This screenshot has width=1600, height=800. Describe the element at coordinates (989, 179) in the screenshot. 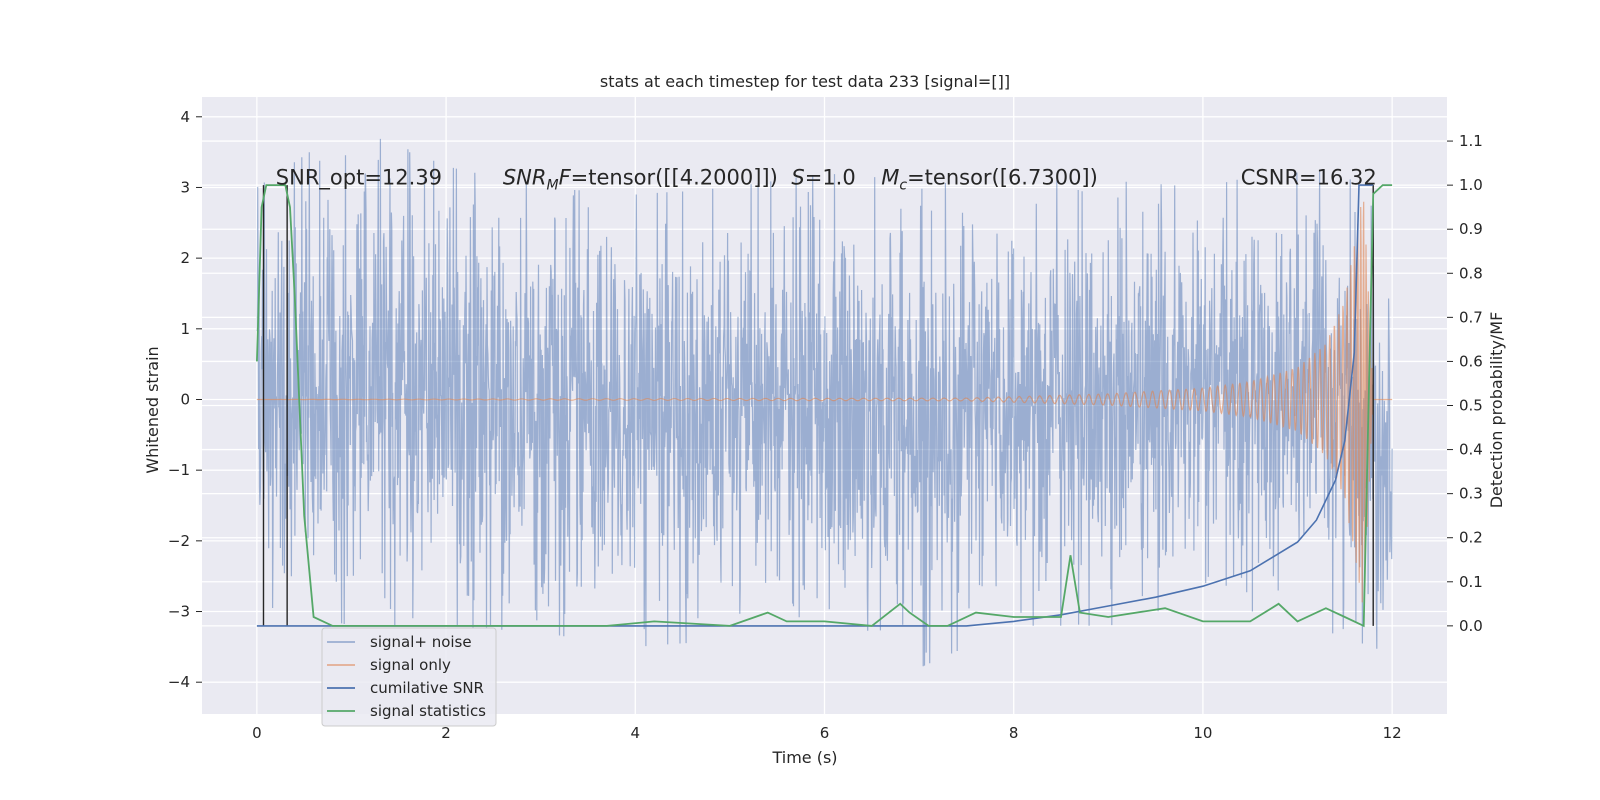

I see `annotation-text: Mc=tensor([6.7300])` at that location.